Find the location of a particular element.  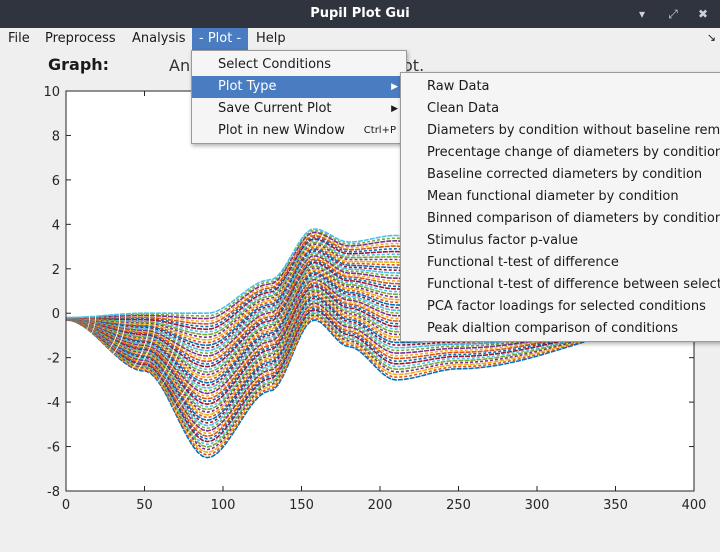

info-text-tail: ot. is located at coordinates (414, 65).